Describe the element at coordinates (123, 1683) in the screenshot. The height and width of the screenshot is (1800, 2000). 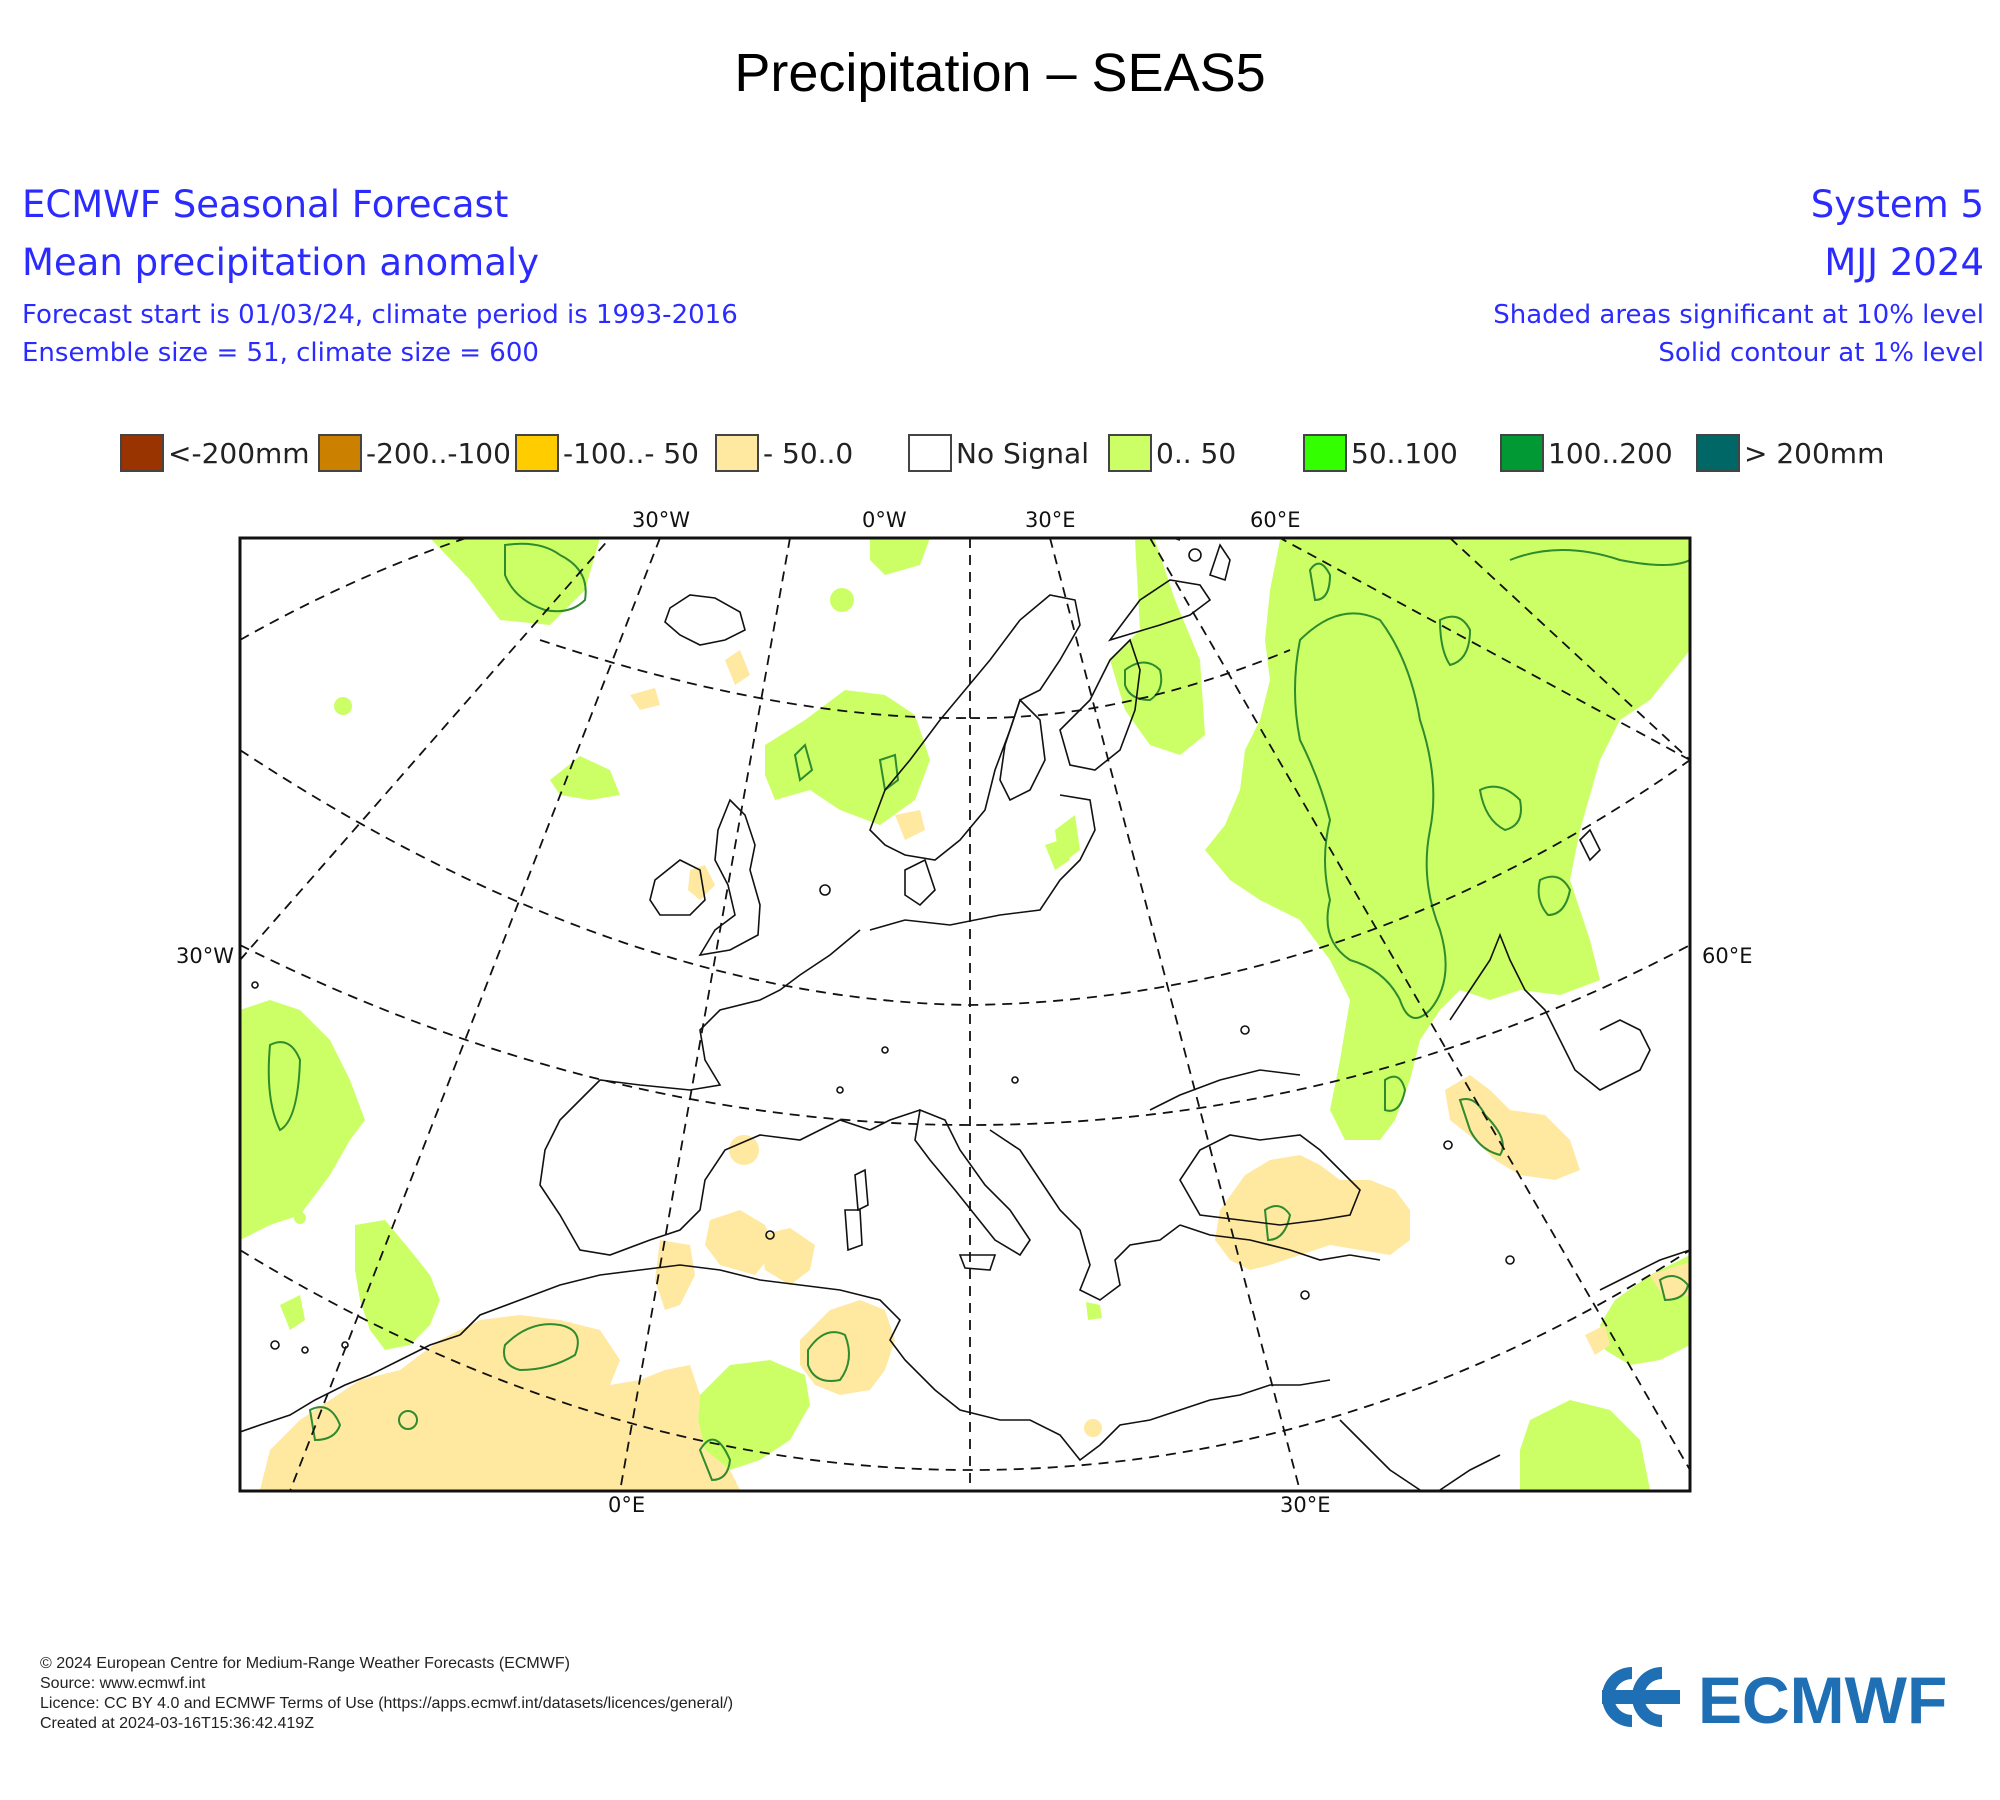
I see `footer-source: Source: www.ecmwf.int` at that location.